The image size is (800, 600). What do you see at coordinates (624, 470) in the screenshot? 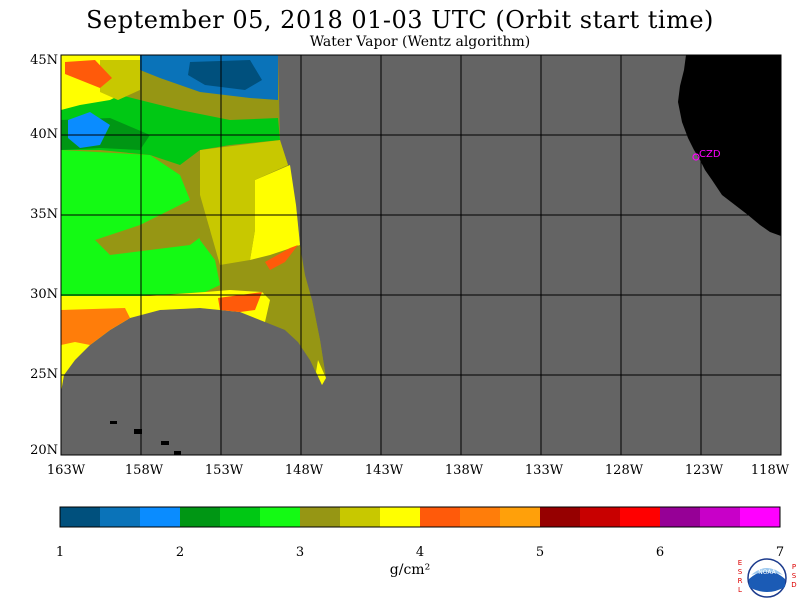
I see `lon-label-128w: 128W` at bounding box center [624, 470].